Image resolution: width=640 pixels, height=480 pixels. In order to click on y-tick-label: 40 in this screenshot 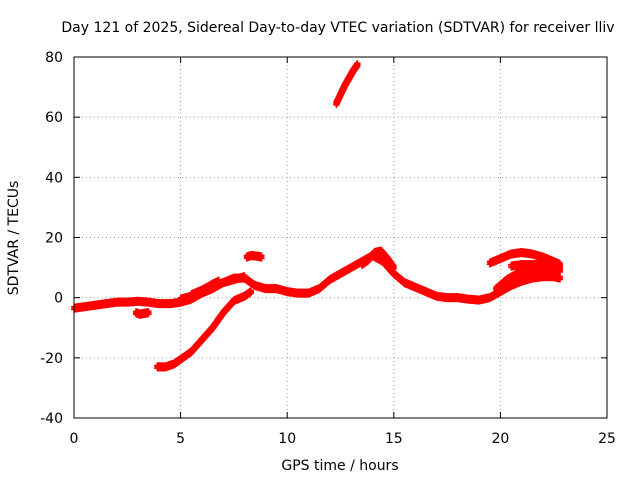, I will do `click(54, 178)`.